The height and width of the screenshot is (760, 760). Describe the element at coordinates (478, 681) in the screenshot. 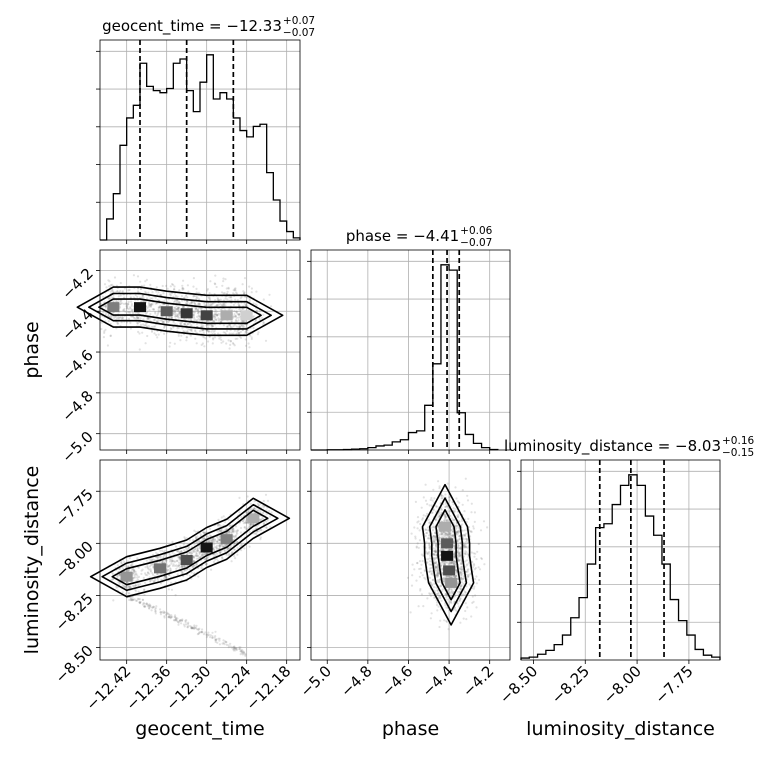

I see `x-tick-label: −4.2` at that location.